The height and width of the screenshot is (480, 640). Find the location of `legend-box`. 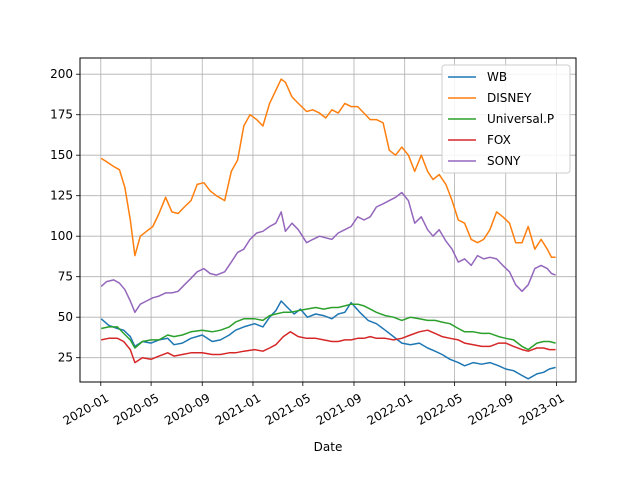

legend-box is located at coordinates (506, 119).